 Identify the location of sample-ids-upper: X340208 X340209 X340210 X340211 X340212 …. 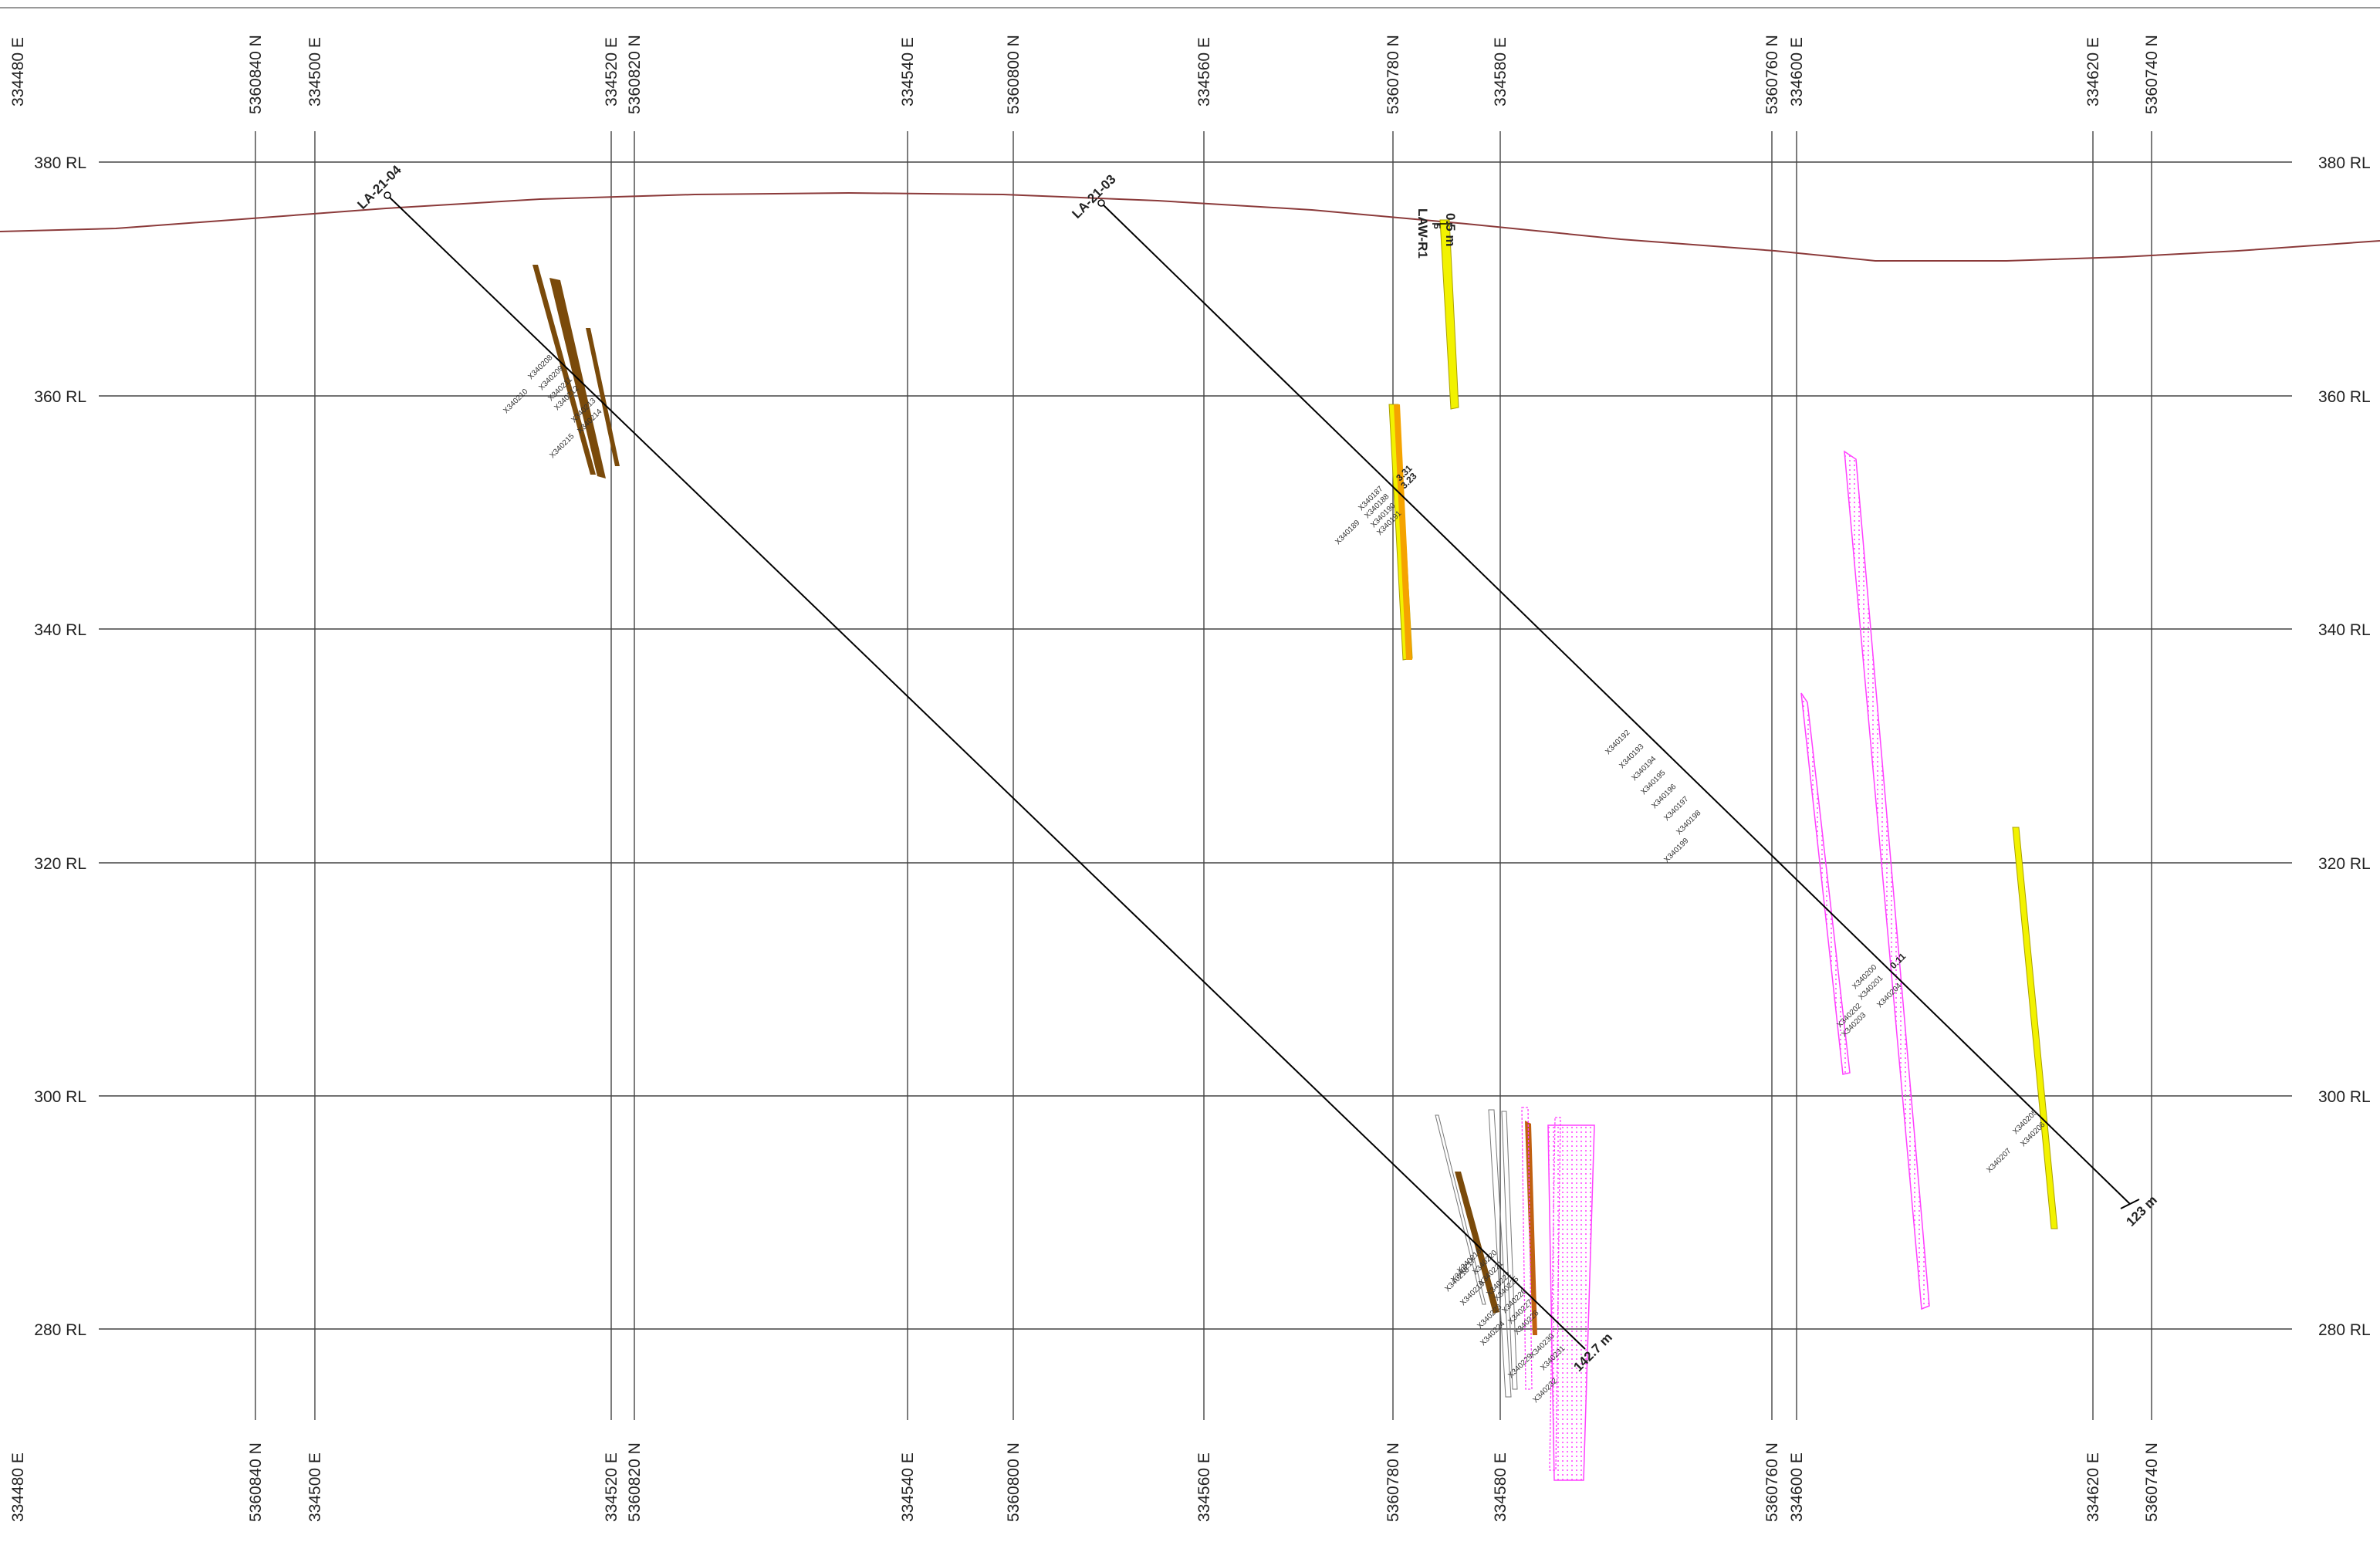
(552, 407).